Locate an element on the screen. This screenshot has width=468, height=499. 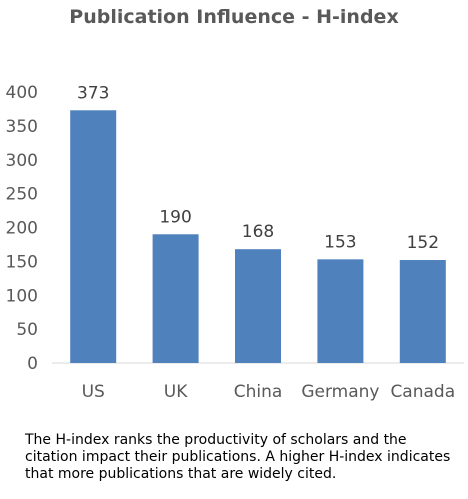
x-category-label: China is located at coordinates (258, 392).